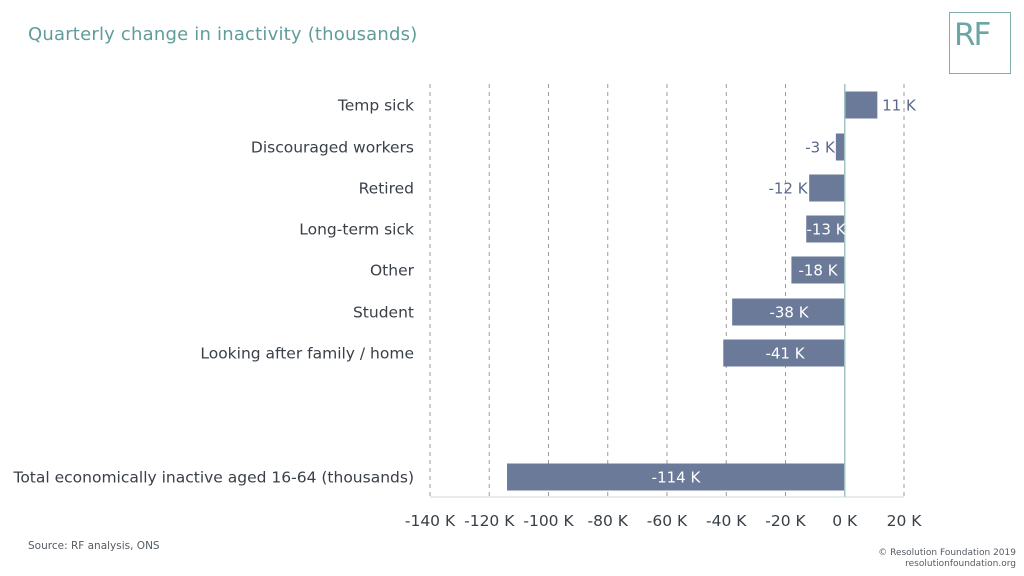 The height and width of the screenshot is (576, 1024). I want to click on data-label: 11 K, so click(899, 106).